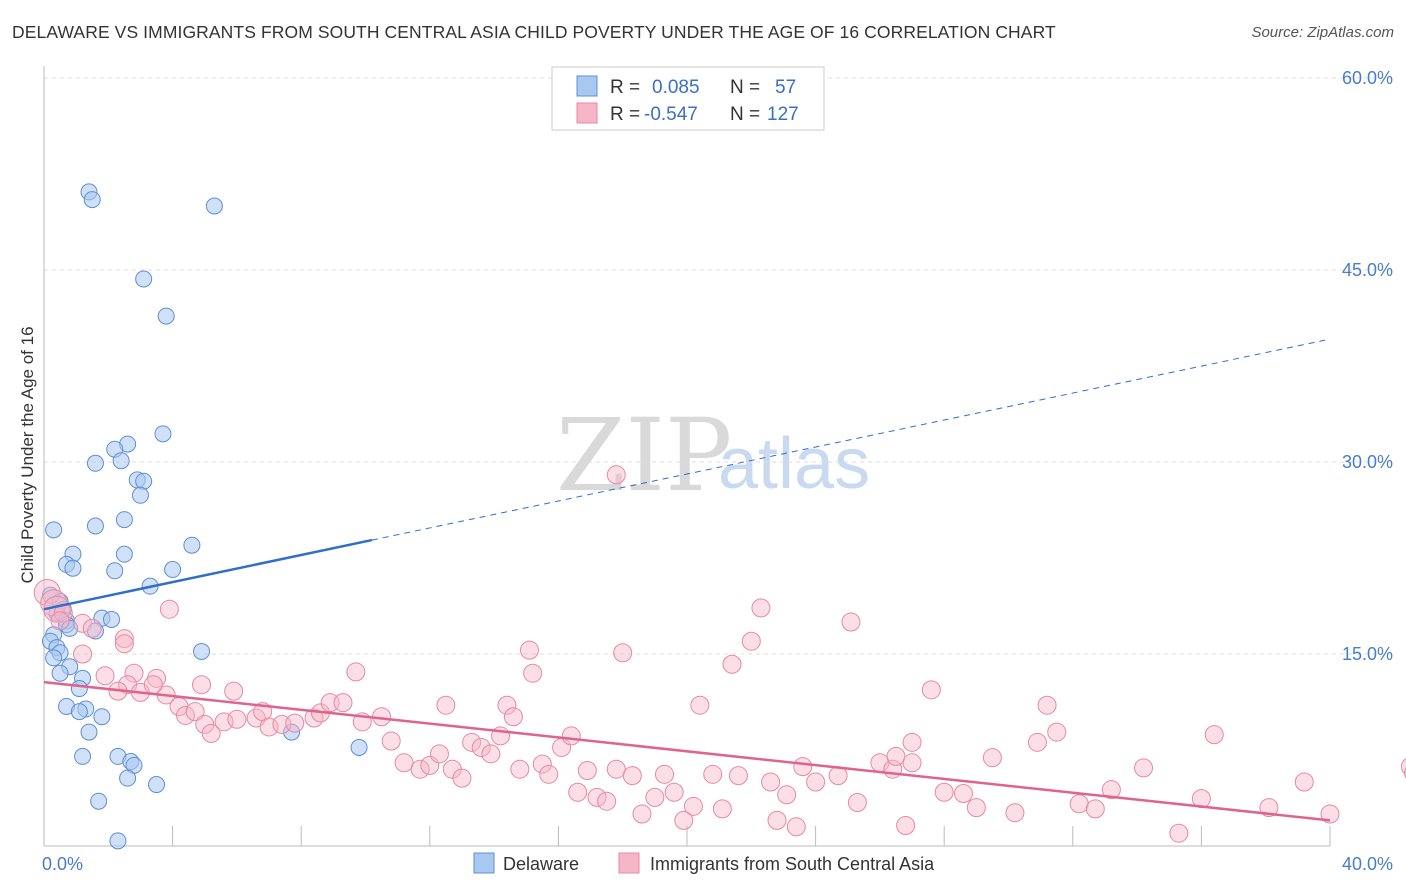 The width and height of the screenshot is (1406, 892). Describe the element at coordinates (785, 87) in the screenshot. I see `legend-n-value-1: 57` at that location.